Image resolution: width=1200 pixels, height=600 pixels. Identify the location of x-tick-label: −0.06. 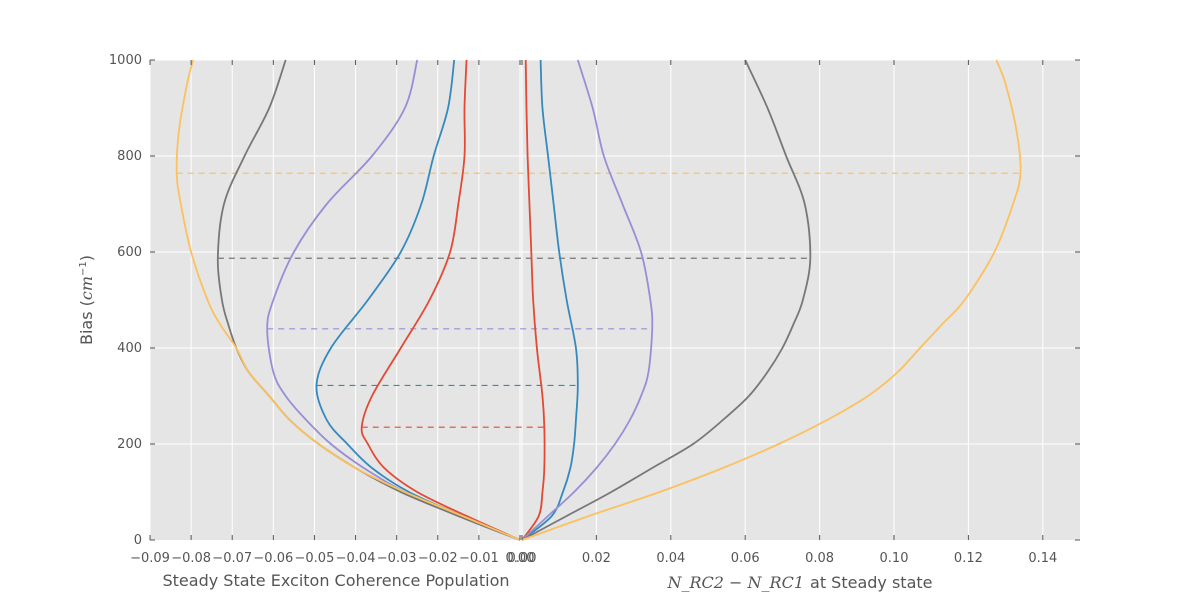
(273, 558).